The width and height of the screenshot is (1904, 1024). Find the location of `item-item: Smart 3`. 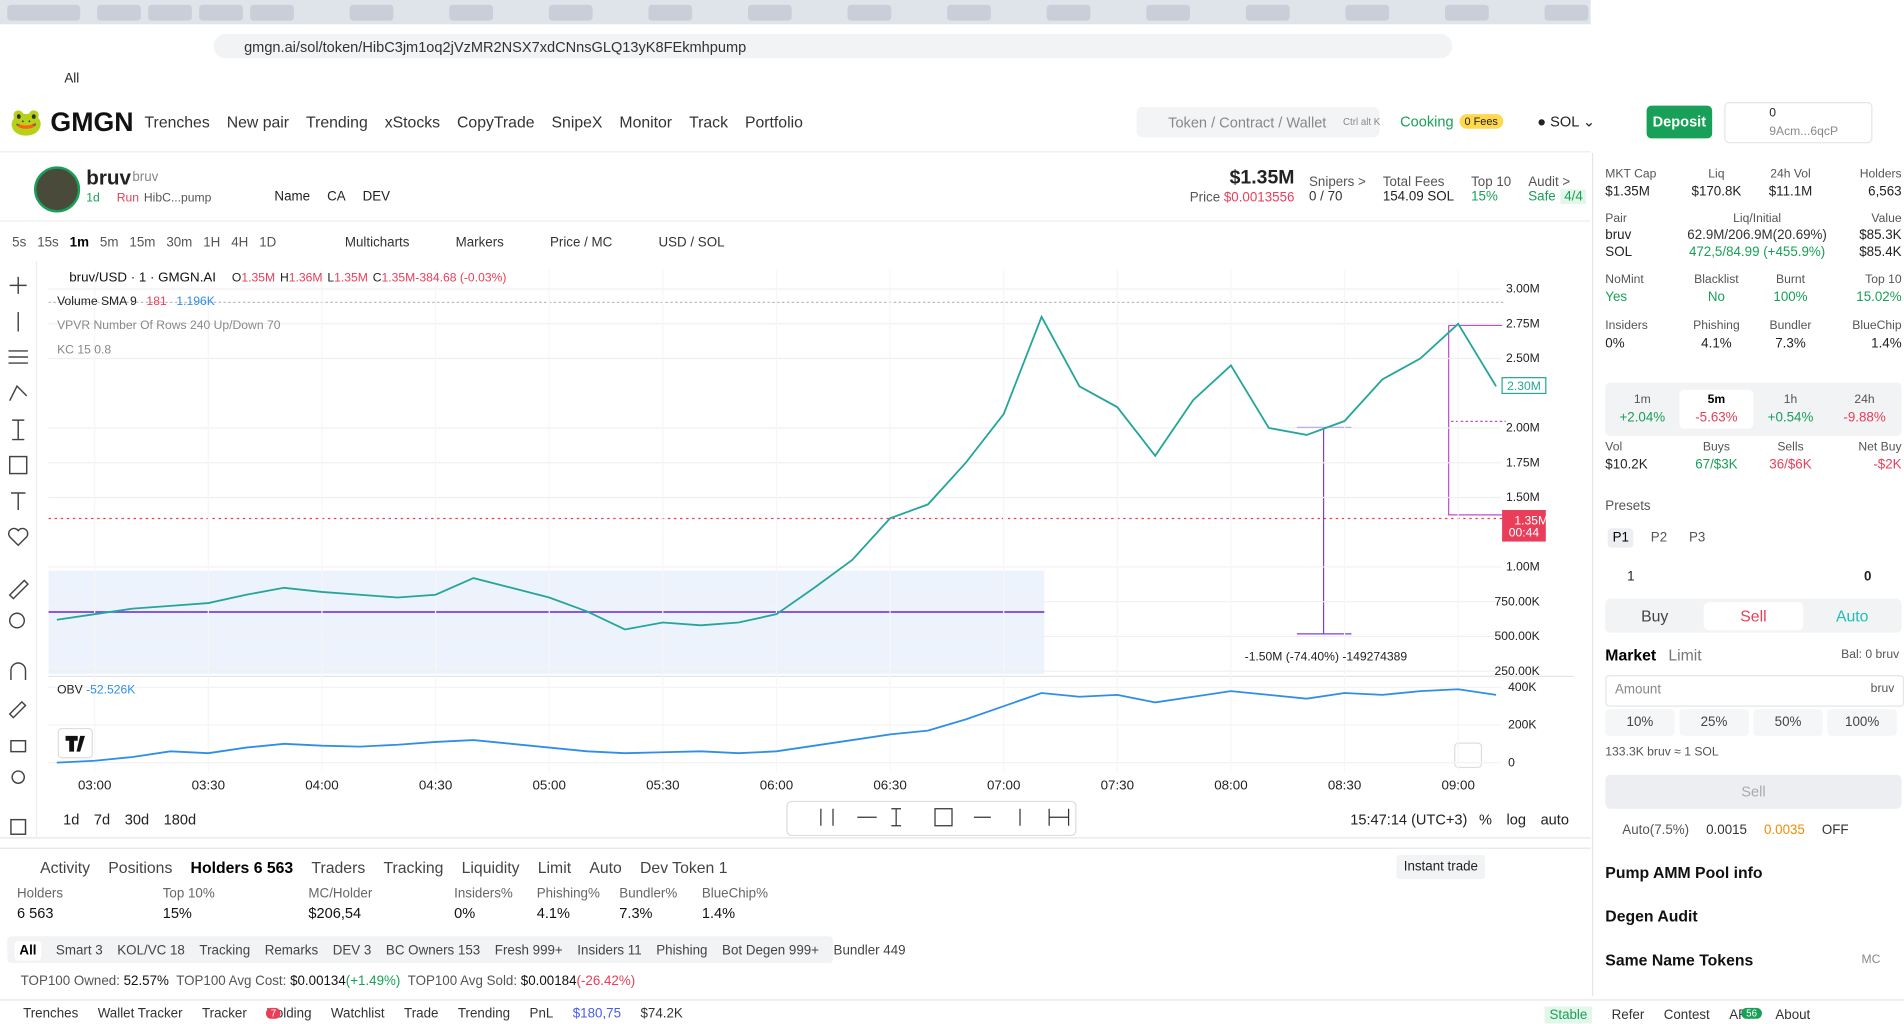

item-item: Smart 3 is located at coordinates (79, 951).